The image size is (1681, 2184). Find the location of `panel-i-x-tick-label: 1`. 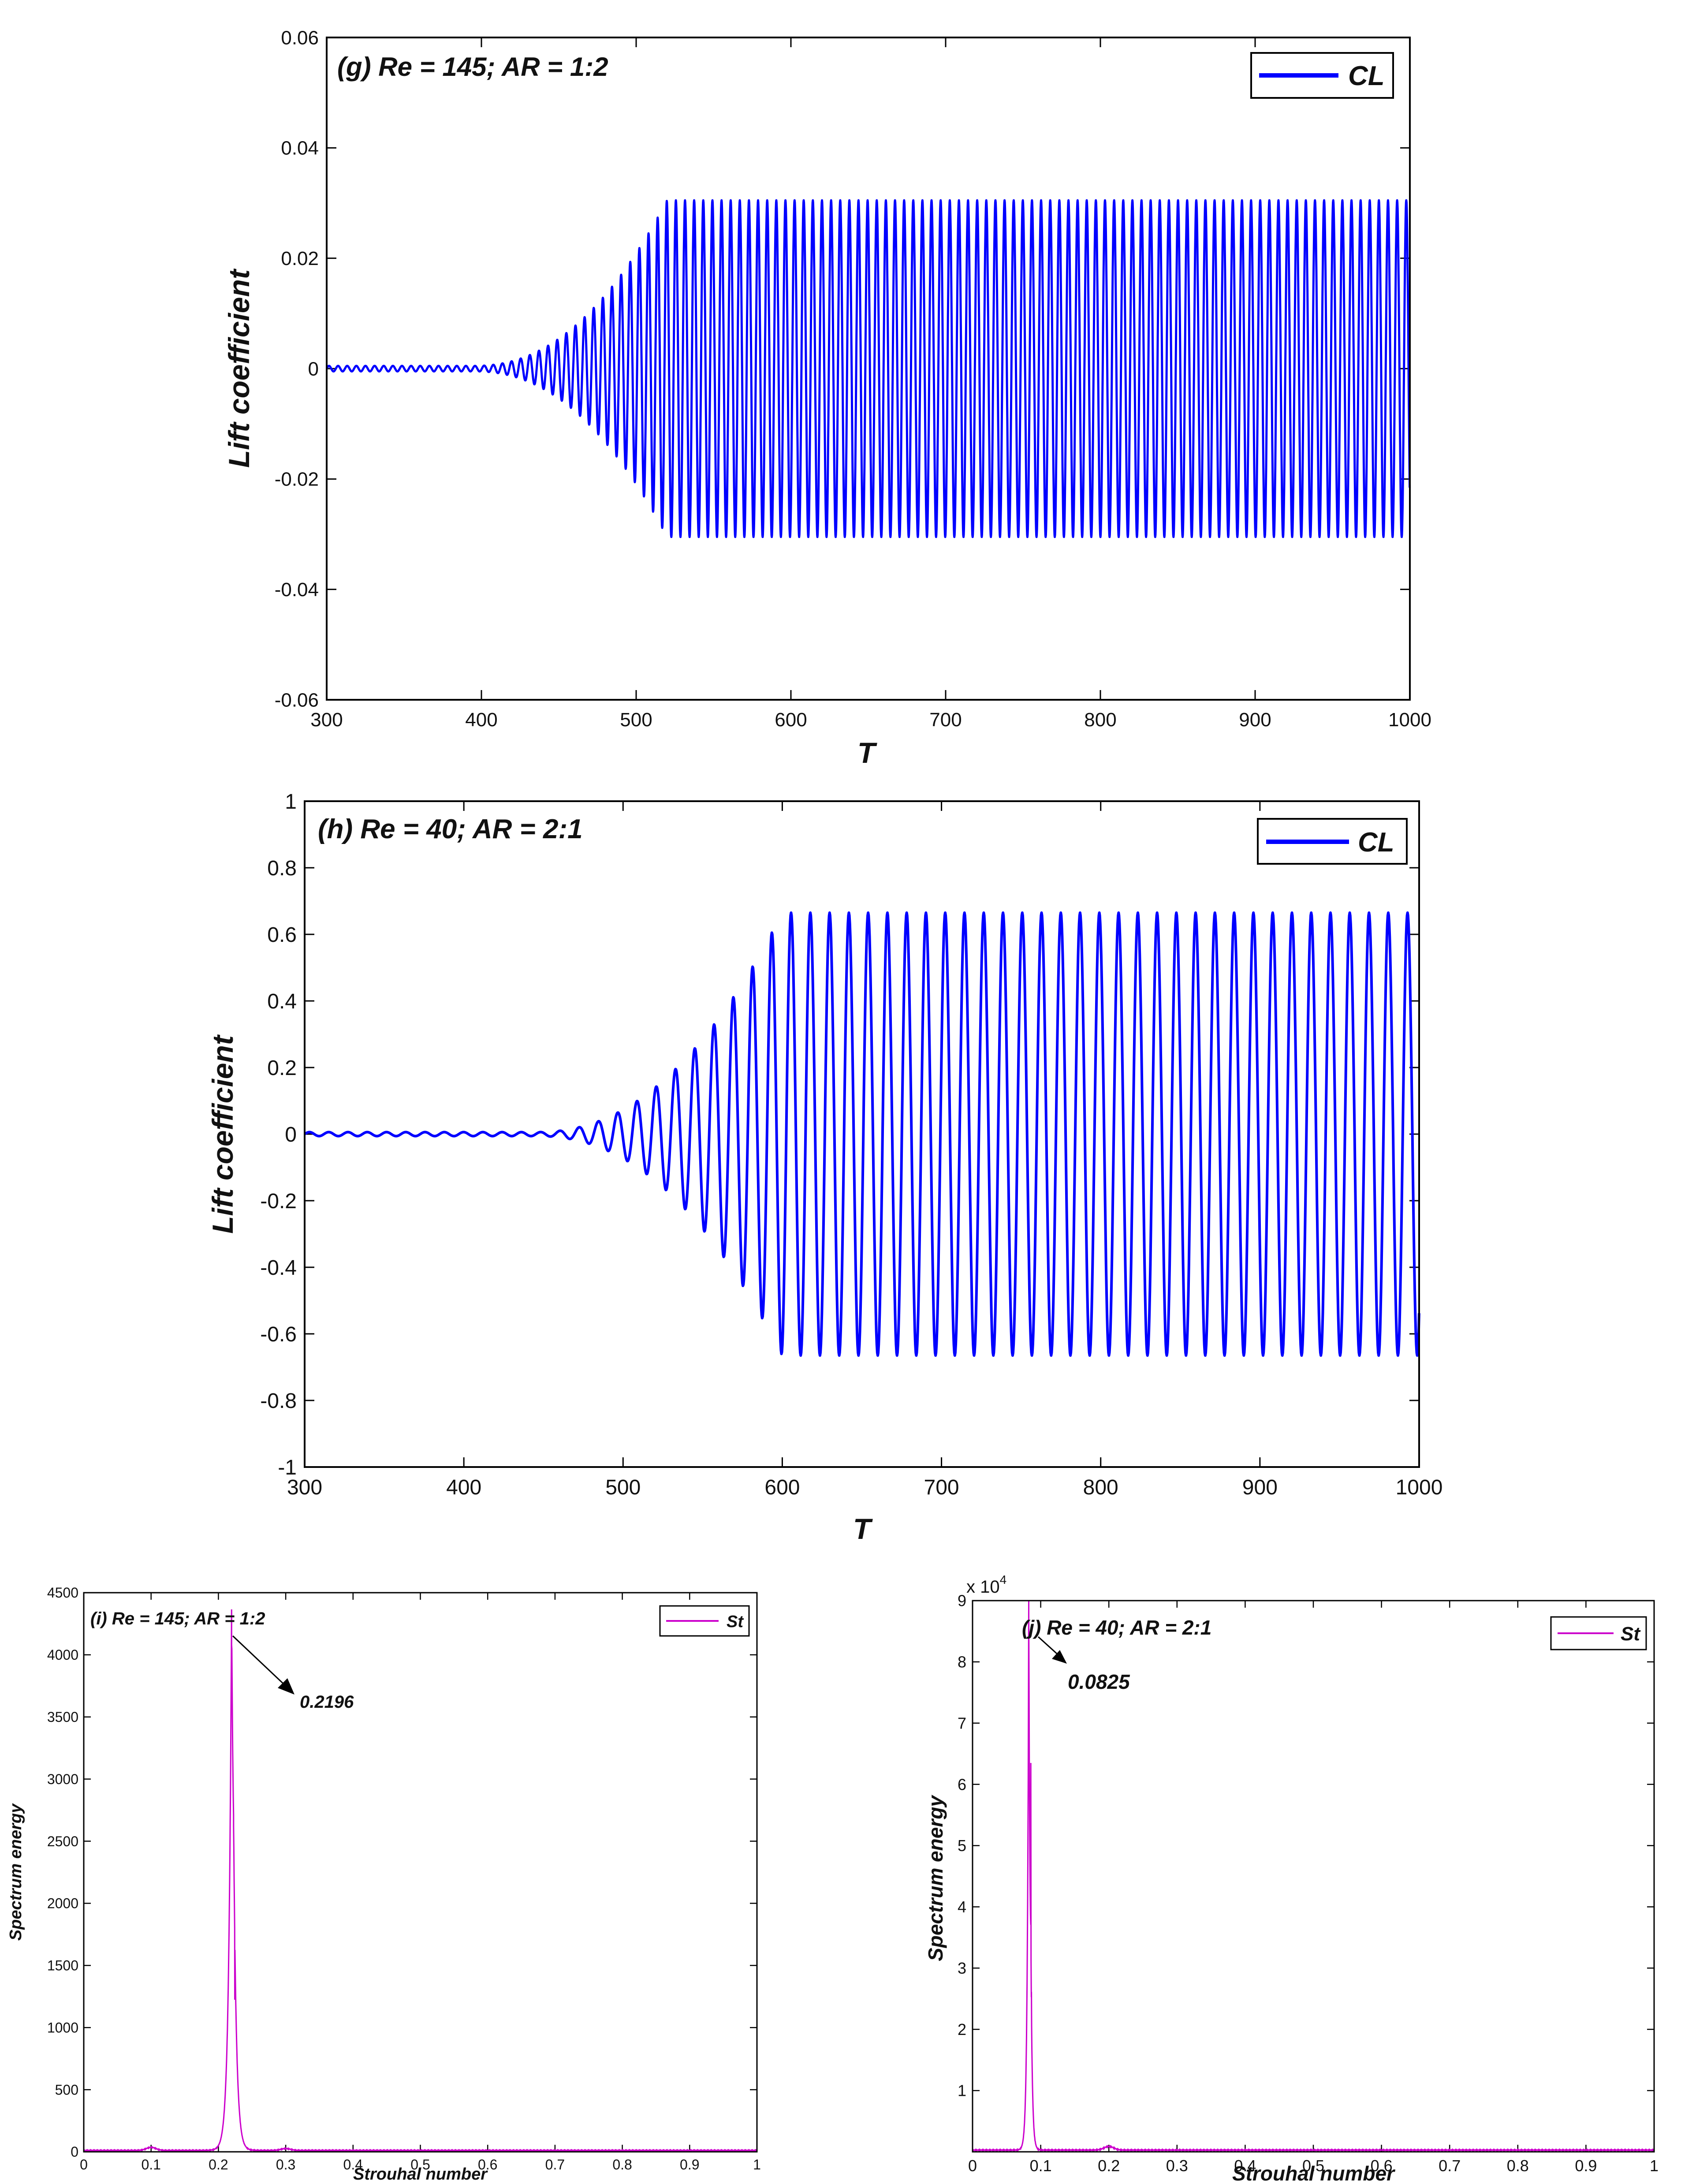

panel-i-x-tick-label: 1 is located at coordinates (757, 2165).